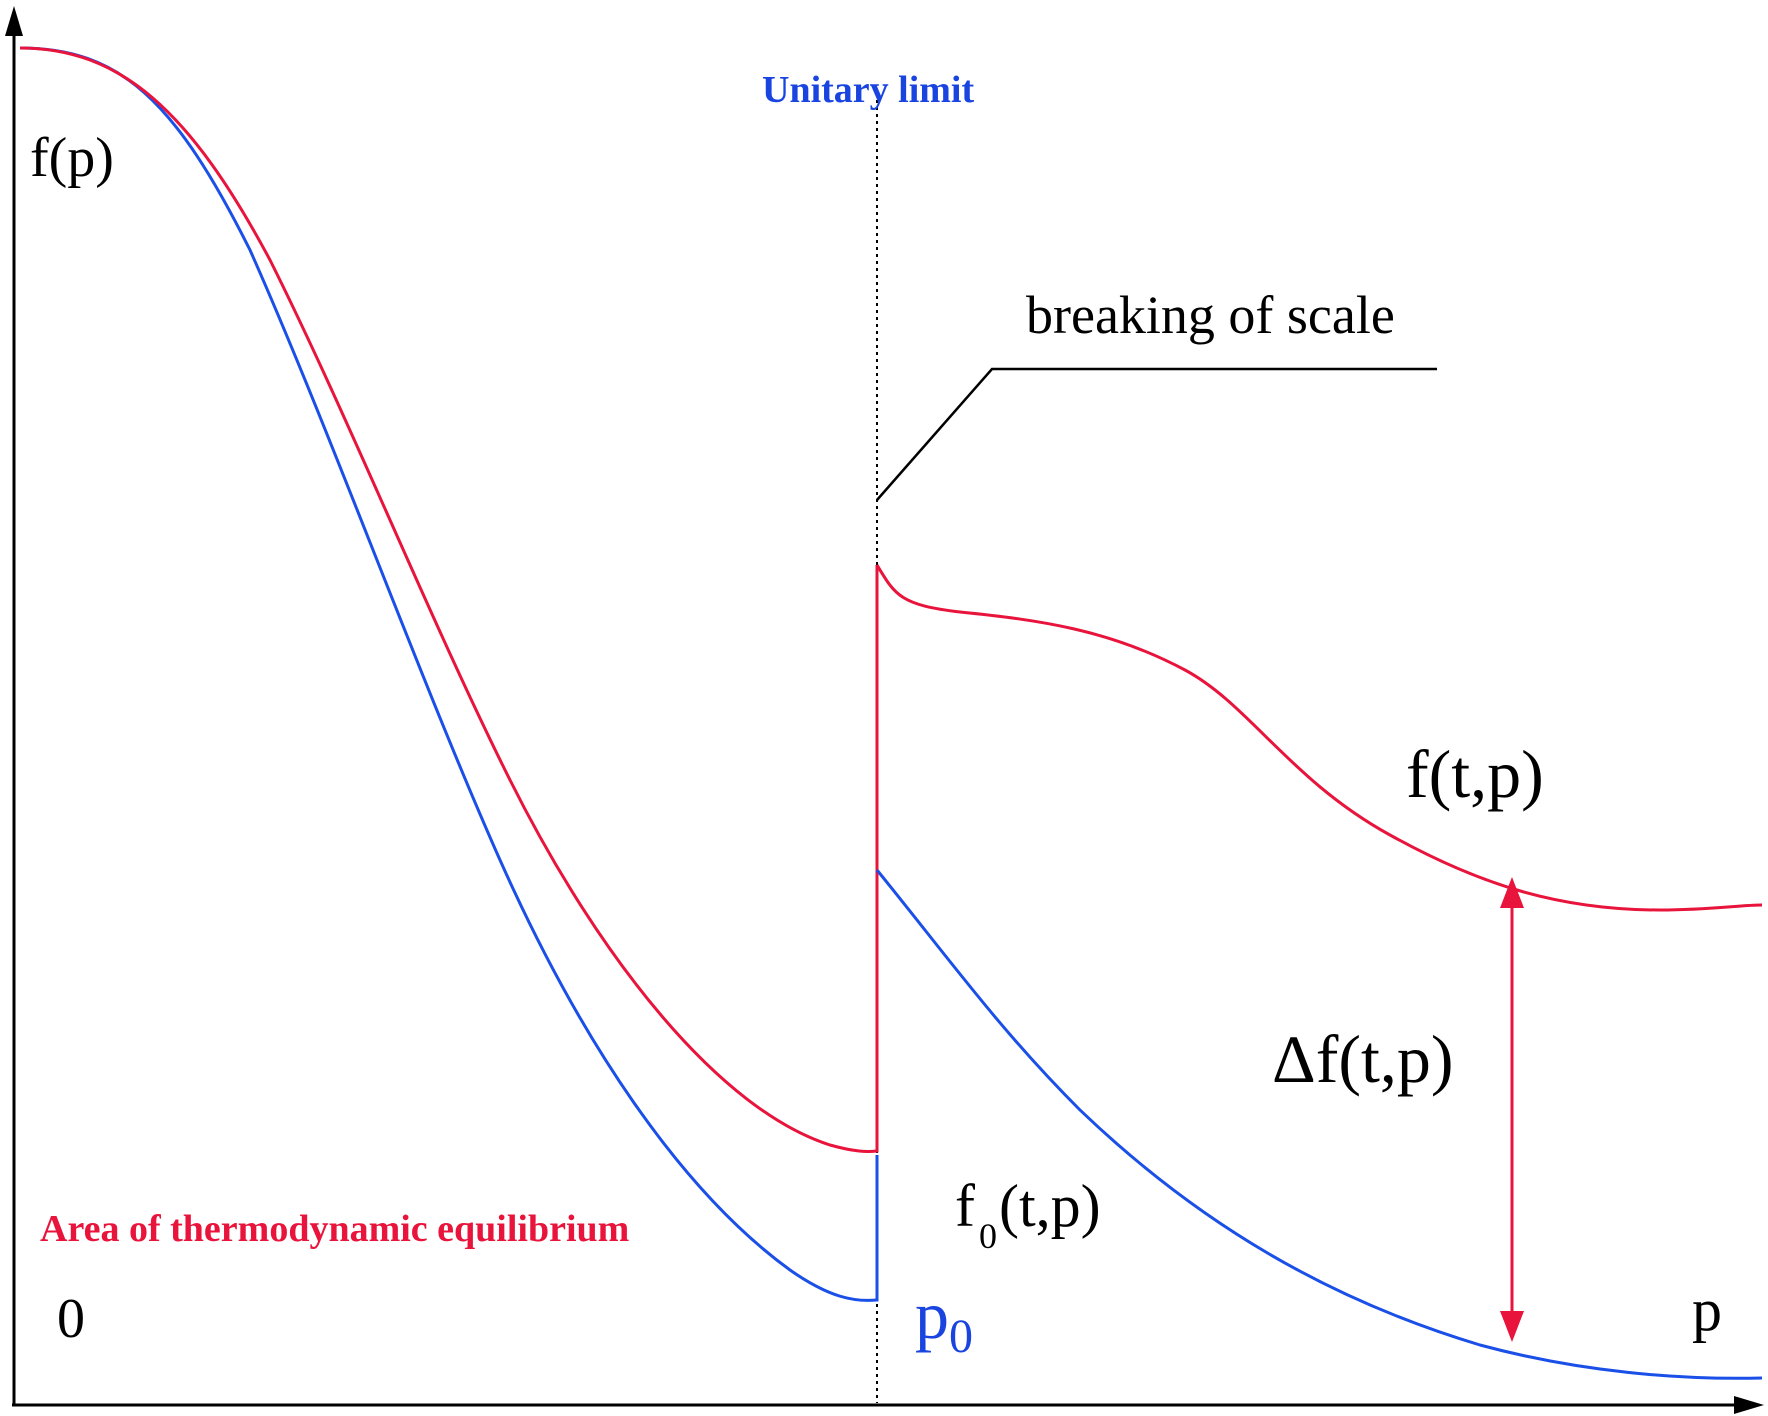 This screenshot has width=1768, height=1416. What do you see at coordinates (1210, 315) in the screenshot?
I see `breaking-of-scale-label: breaking of scale` at bounding box center [1210, 315].